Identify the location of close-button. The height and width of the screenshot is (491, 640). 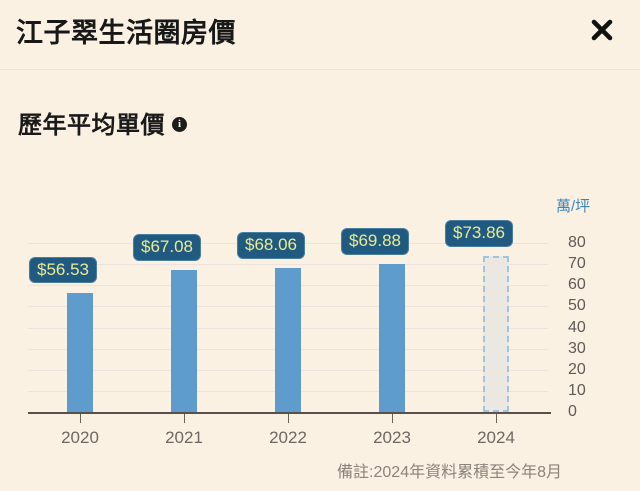
(602, 30).